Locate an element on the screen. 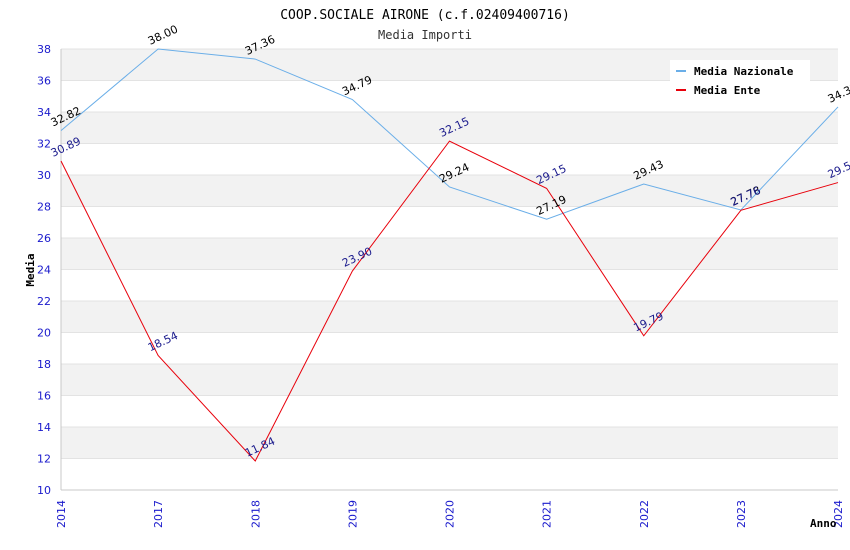  x-tick-label: 2022 is located at coordinates (644, 514).